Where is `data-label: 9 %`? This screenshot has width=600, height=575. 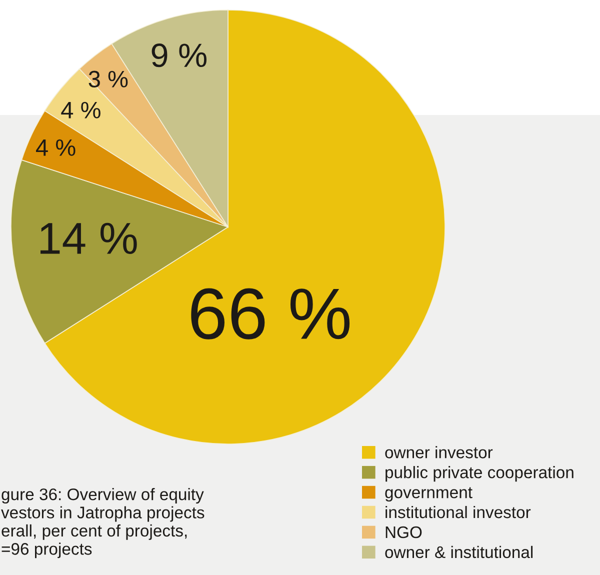 data-label: 9 % is located at coordinates (179, 56).